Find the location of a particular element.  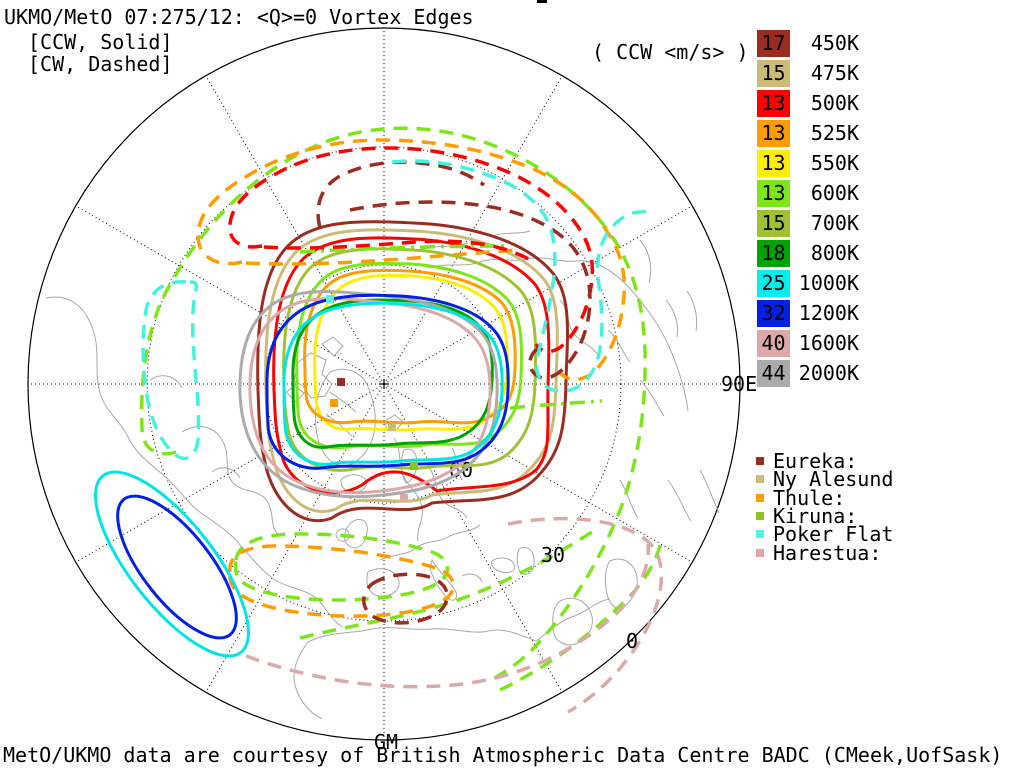

ny-alesund-marker is located at coordinates (392, 427).